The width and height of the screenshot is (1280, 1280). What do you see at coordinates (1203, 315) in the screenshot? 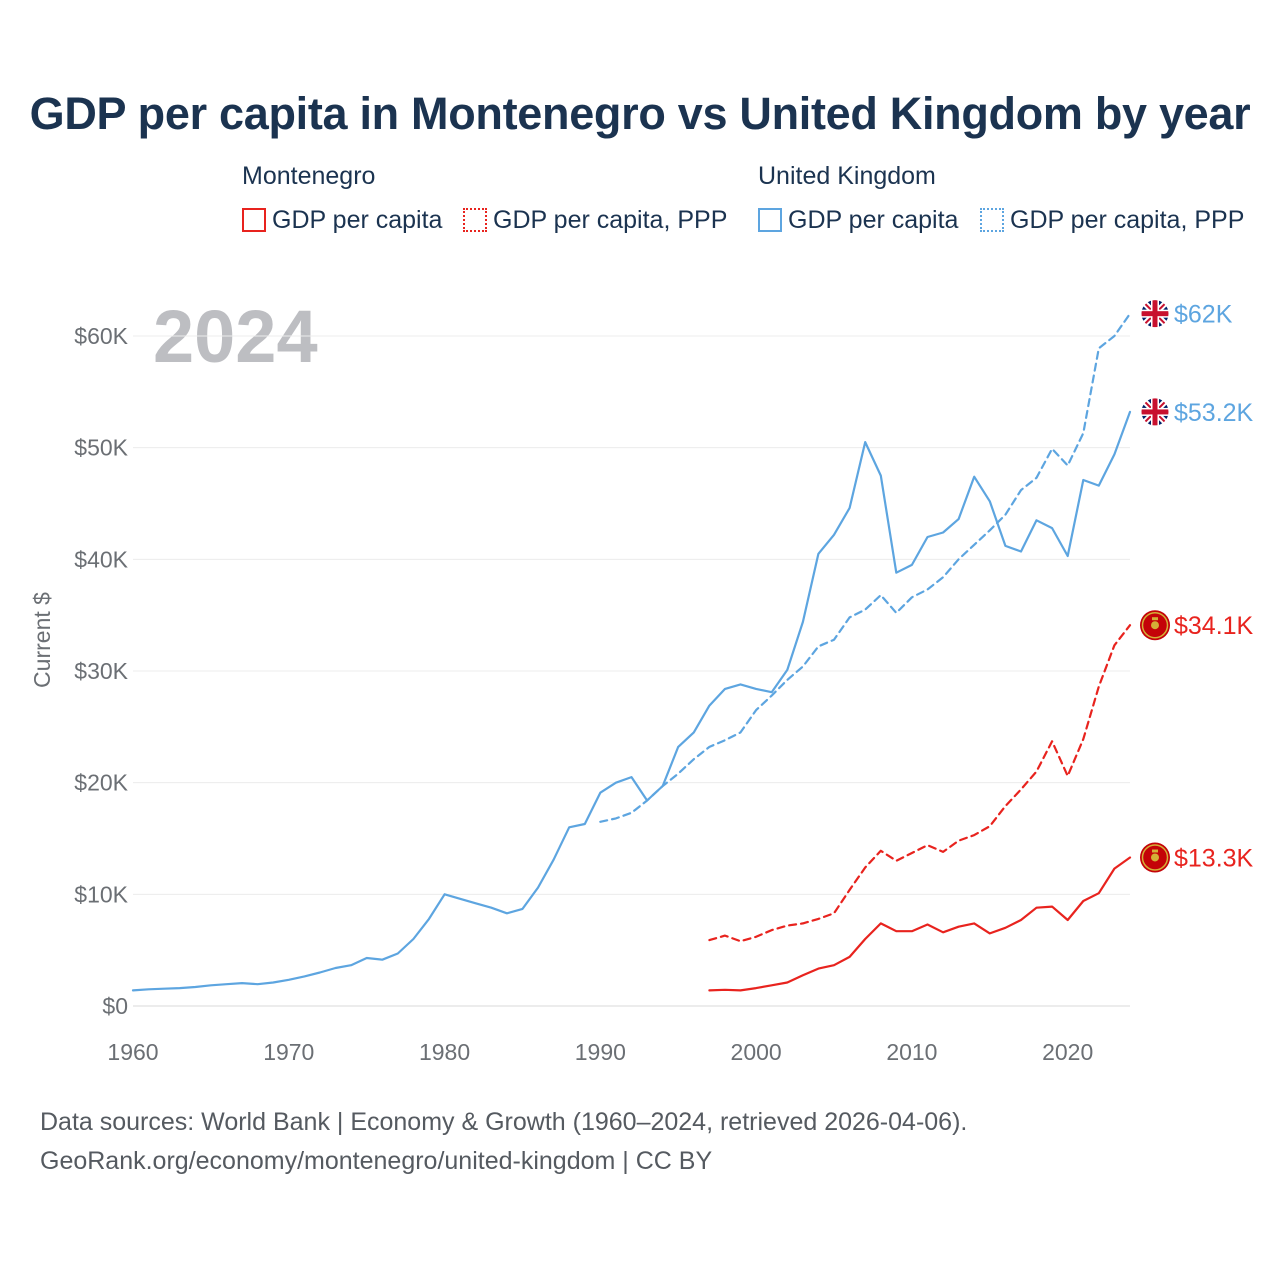
I see `end-value-label: $62K` at bounding box center [1203, 315].